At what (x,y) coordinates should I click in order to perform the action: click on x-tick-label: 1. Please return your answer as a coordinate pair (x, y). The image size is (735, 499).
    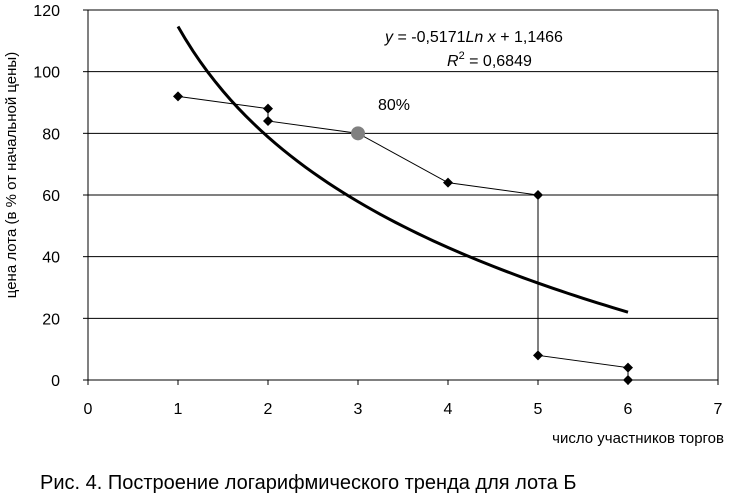
    Looking at the image, I should click on (178, 409).